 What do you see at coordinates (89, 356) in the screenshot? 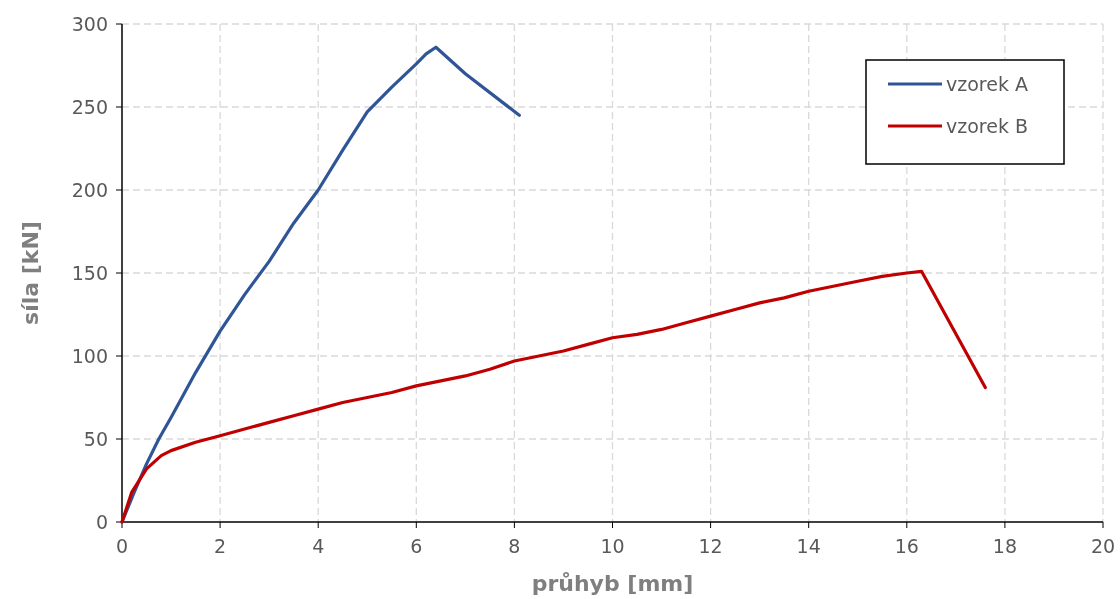
I see `y-tick-label: 100` at bounding box center [89, 356].